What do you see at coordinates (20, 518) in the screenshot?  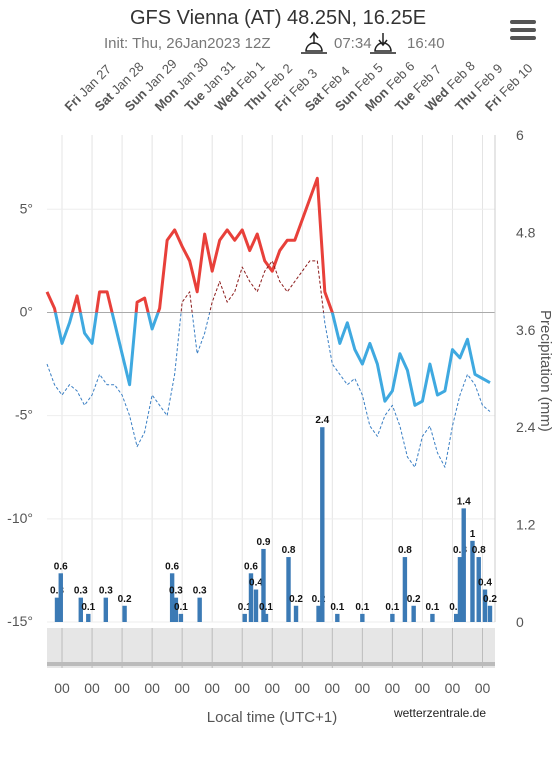 I see `y-tick-label: -10°` at bounding box center [20, 518].